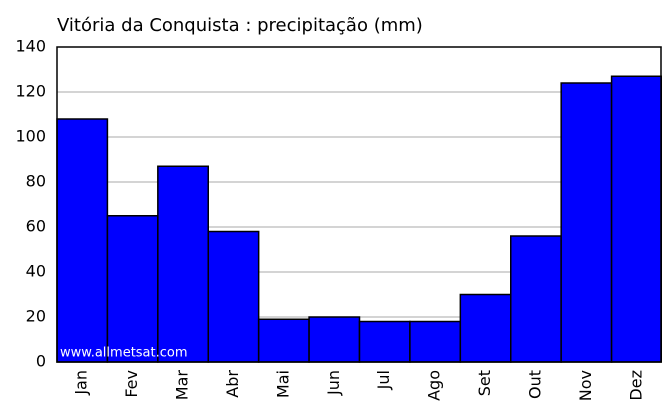 Image resolution: width=662 pixels, height=405 pixels. Describe the element at coordinates (41, 361) in the screenshot. I see `y-tick-label: 0` at that location.